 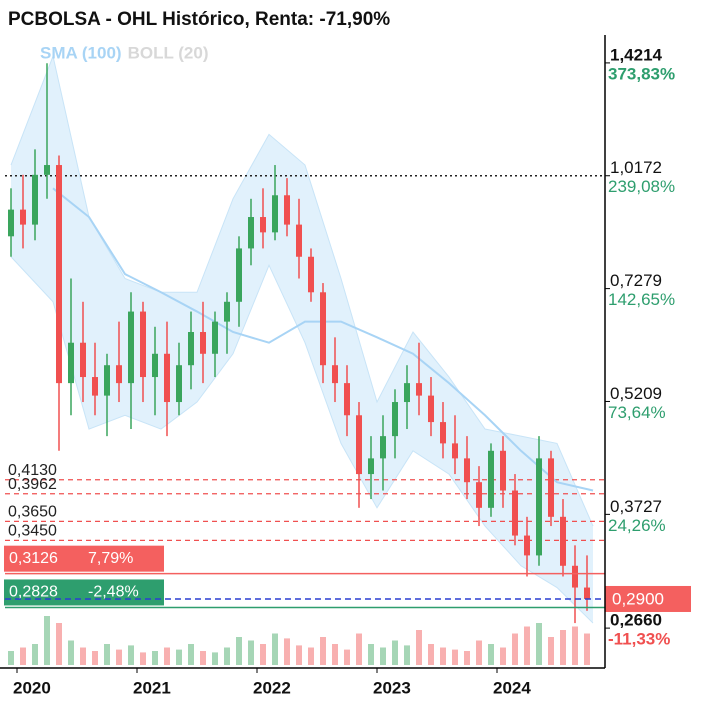 What do you see at coordinates (33, 558) in the screenshot?
I see `marker-label: 0,3126` at bounding box center [33, 558].